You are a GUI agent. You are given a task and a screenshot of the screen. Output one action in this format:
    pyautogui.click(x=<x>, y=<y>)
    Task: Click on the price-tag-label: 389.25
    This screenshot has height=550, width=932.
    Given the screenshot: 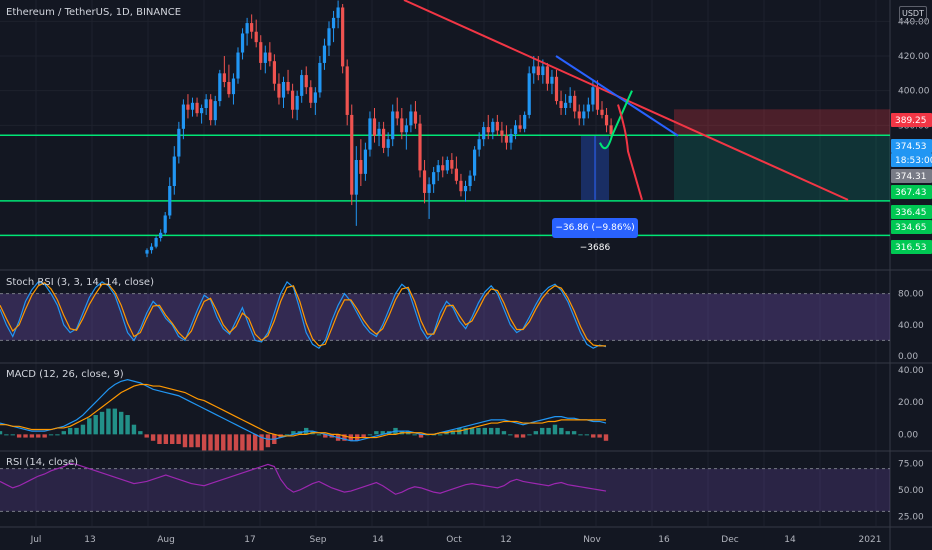 What is the action you would take?
    pyautogui.click(x=911, y=121)
    